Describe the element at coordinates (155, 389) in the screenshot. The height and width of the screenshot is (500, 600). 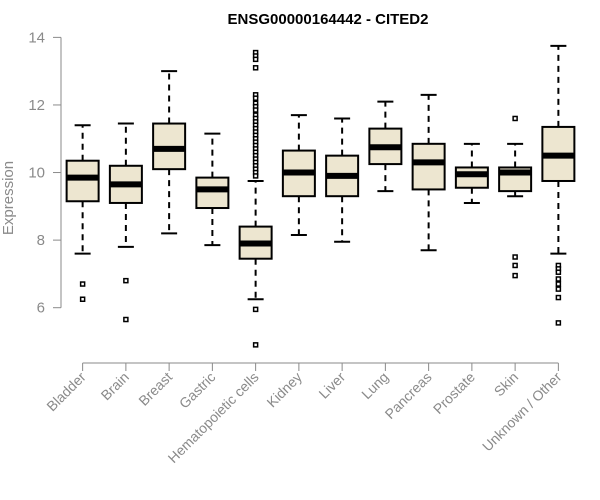
I see `x-tick-label: Breast` at that location.